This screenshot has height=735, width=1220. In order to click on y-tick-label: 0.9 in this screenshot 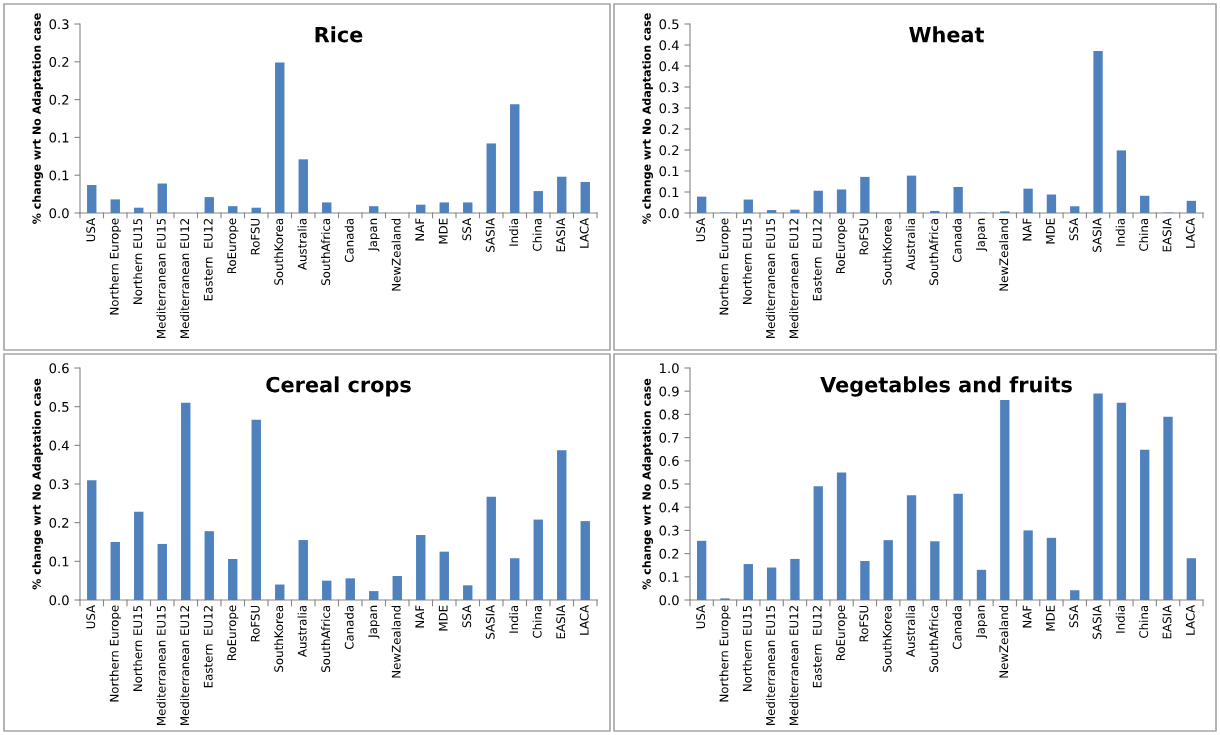, I will do `click(669, 391)`.